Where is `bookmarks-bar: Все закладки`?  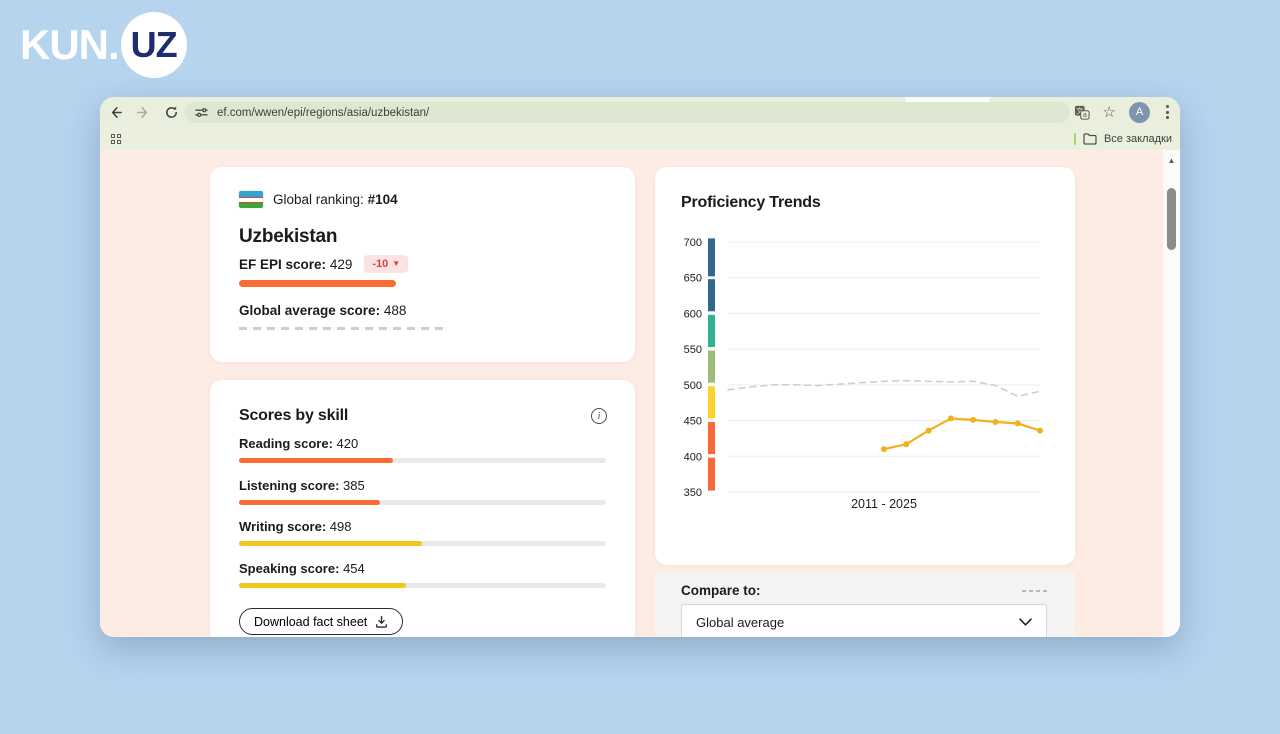
bookmarks-bar: Все закладки is located at coordinates (640, 138).